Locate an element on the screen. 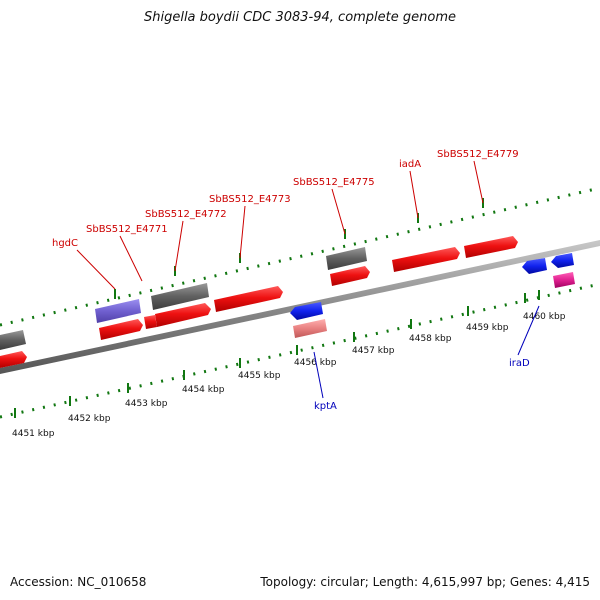 The height and width of the screenshot is (600, 600). pseudogene-block is located at coordinates (13, 340).